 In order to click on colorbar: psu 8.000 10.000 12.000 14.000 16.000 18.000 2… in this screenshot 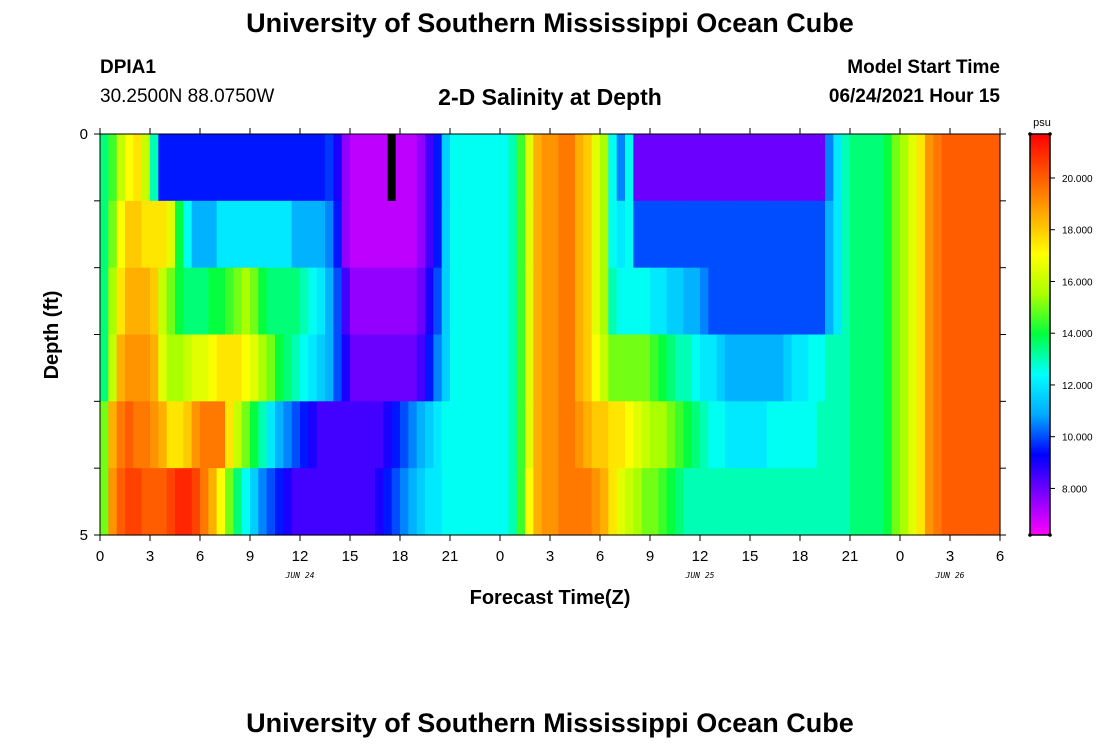, I will do `click(1060, 327)`.